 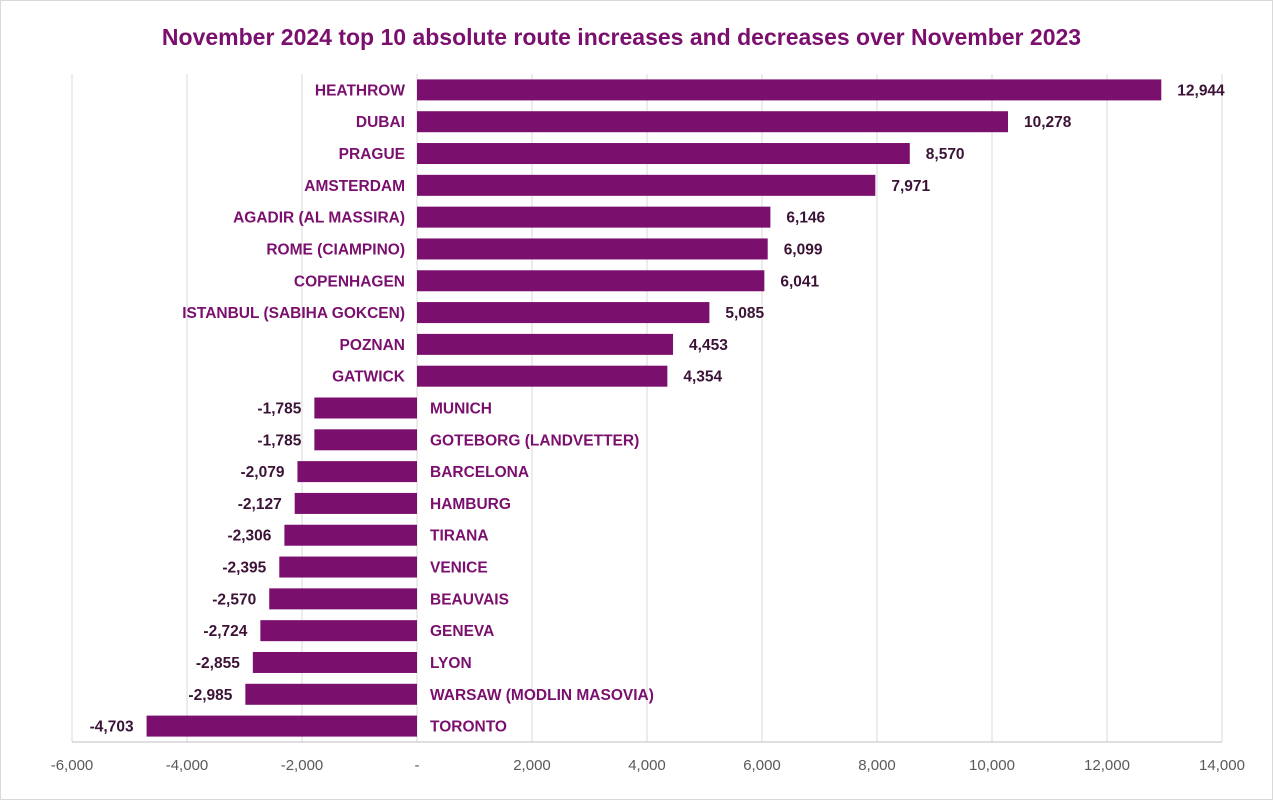 I want to click on data-label: -2,985, so click(x=210, y=695).